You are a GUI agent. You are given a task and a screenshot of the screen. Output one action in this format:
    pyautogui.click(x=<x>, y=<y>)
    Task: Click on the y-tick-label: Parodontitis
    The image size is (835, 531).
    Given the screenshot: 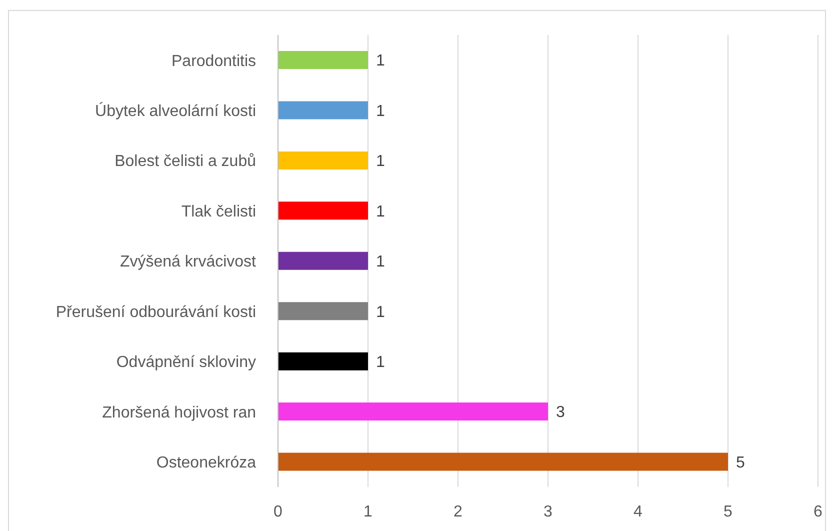 What is the action you would take?
    pyautogui.click(x=214, y=61)
    